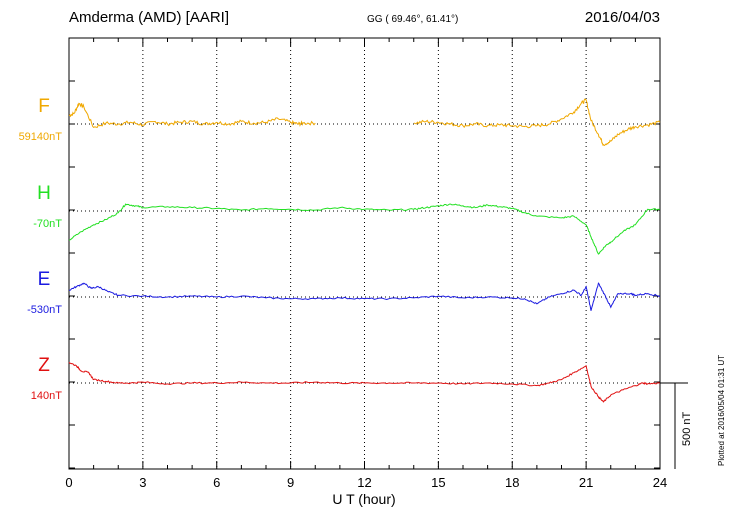 The image size is (730, 520). Describe the element at coordinates (44, 365) in the screenshot. I see `component-label-z: Z` at that location.